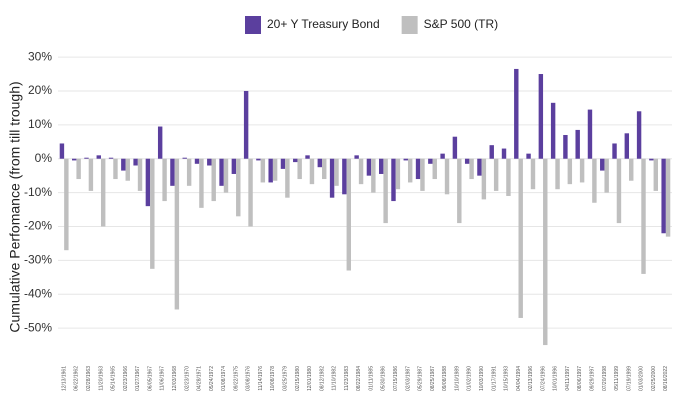 The width and height of the screenshot is (680, 420). I want to click on legend-label: S&P 500 (TR), so click(461, 24).